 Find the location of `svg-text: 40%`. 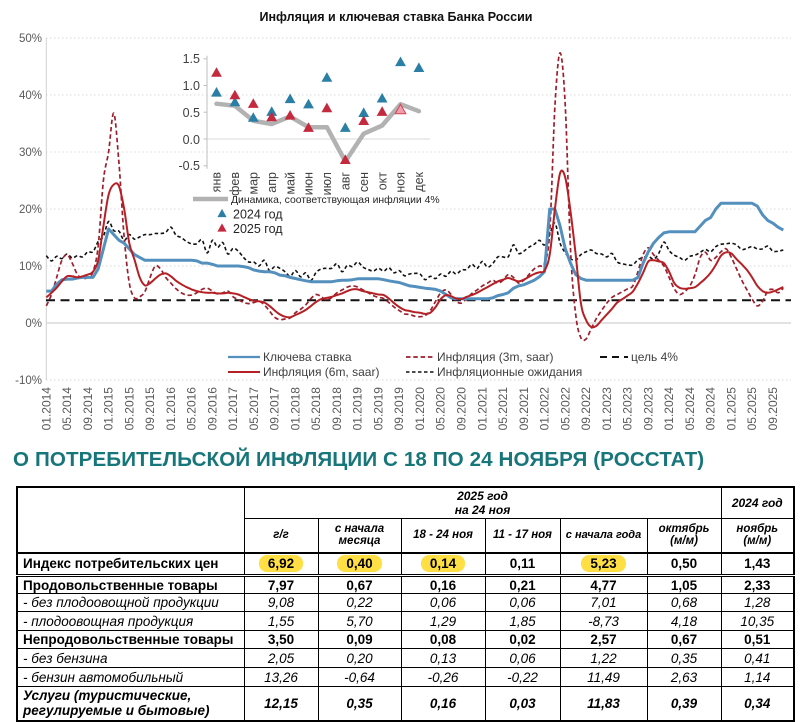

svg-text: 40% is located at coordinates (30, 96).